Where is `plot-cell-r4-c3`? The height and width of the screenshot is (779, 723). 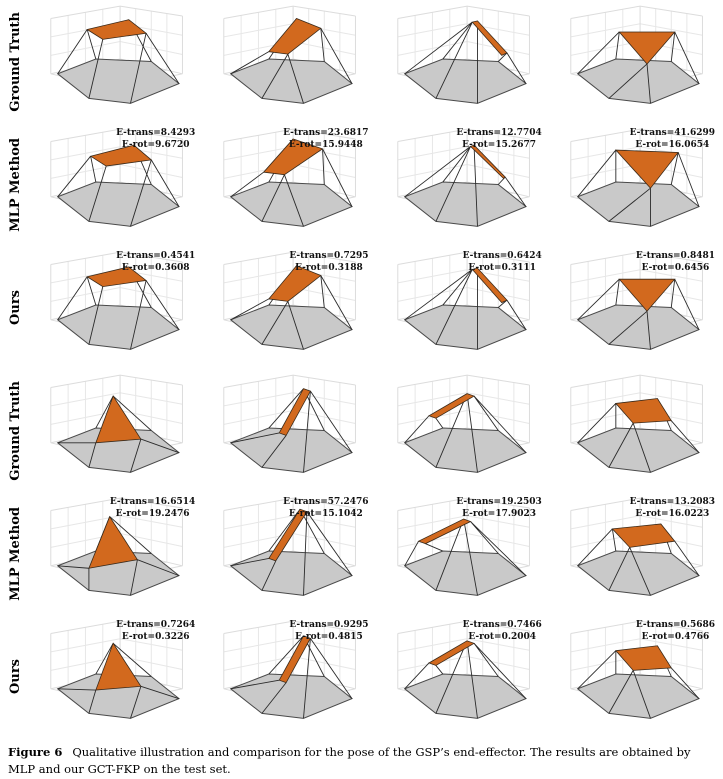 plot-cell-r4-c3 is located at coordinates (463, 430).